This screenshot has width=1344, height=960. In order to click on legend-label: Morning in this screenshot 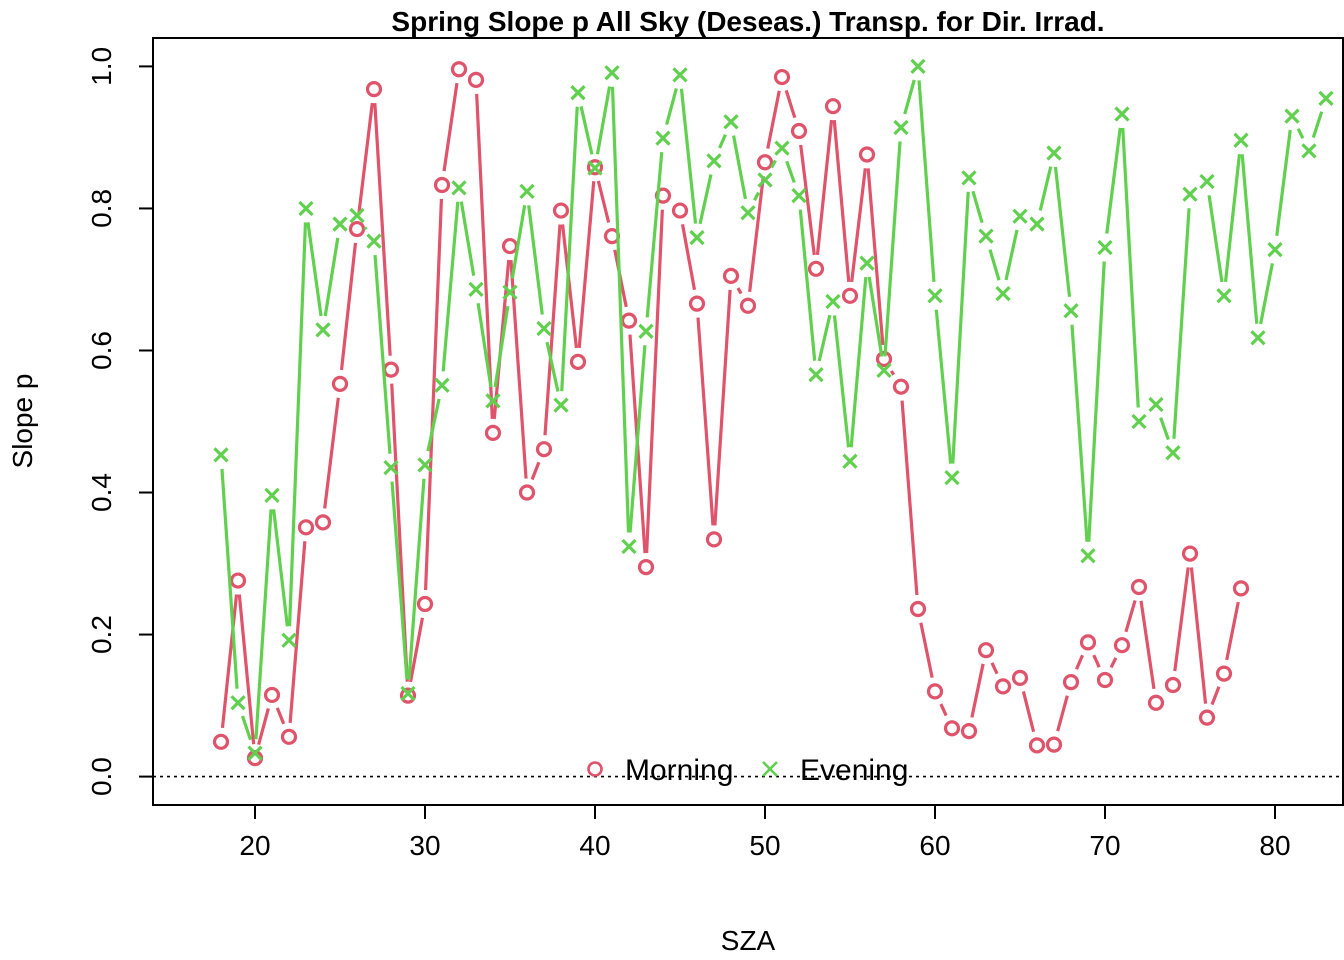, I will do `click(679, 770)`.